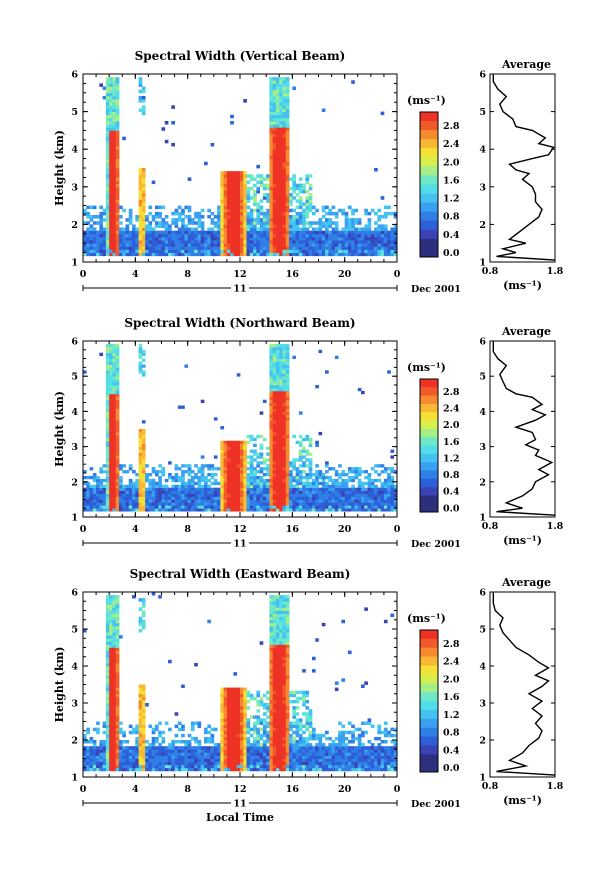 This screenshot has height=875, width=615. What do you see at coordinates (74, 377) in the screenshot?
I see `y-tick-label: 5` at bounding box center [74, 377].